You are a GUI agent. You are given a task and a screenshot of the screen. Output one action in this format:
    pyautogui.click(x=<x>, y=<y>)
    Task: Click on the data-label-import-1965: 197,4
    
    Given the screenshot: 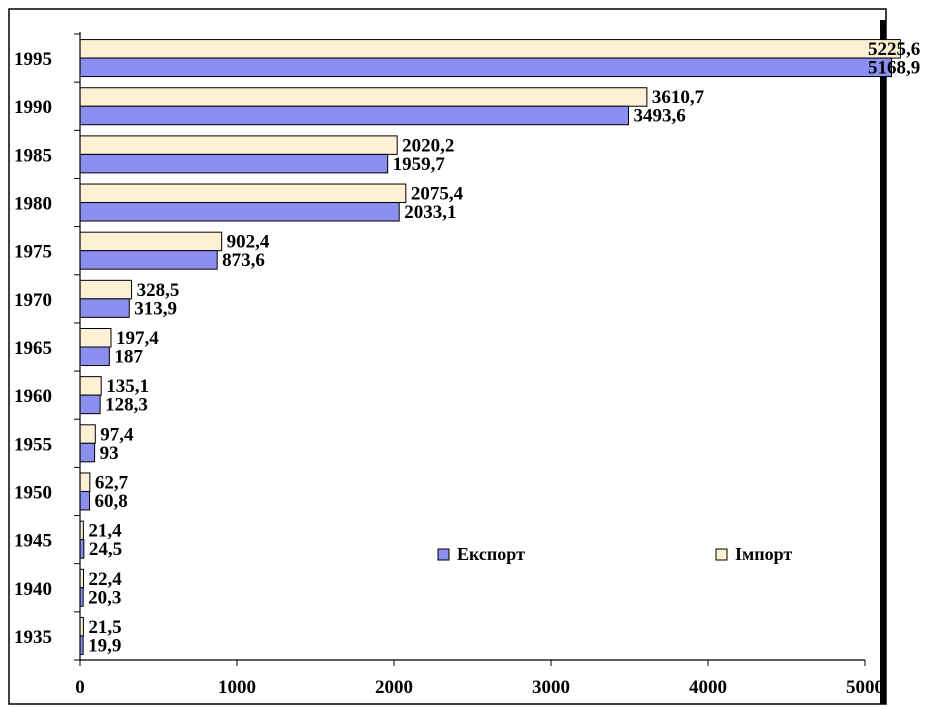 What is the action you would take?
    pyautogui.click(x=137, y=338)
    